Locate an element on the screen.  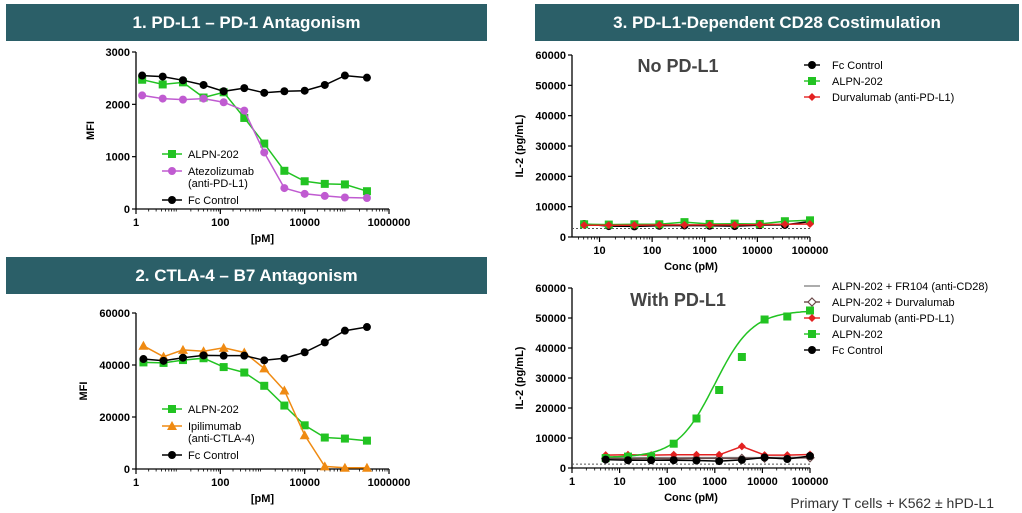
legend-label: ALPN-202 + FR104 (anti-CD28) is located at coordinates (910, 287).